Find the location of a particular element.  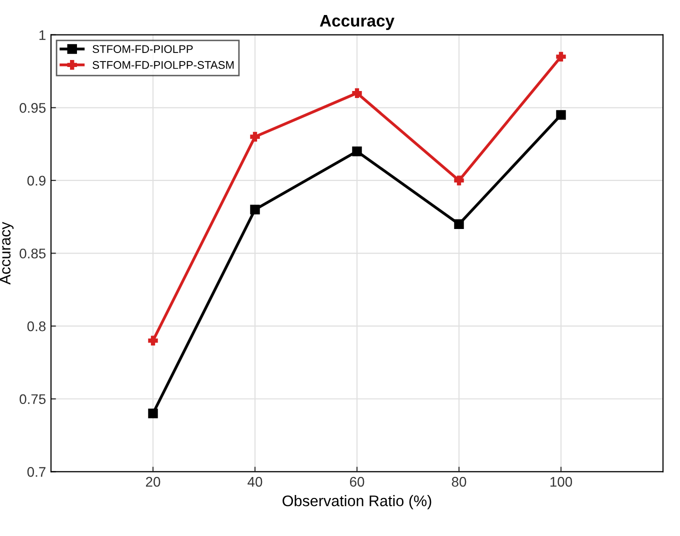

x-tick-label: 60 is located at coordinates (357, 481).